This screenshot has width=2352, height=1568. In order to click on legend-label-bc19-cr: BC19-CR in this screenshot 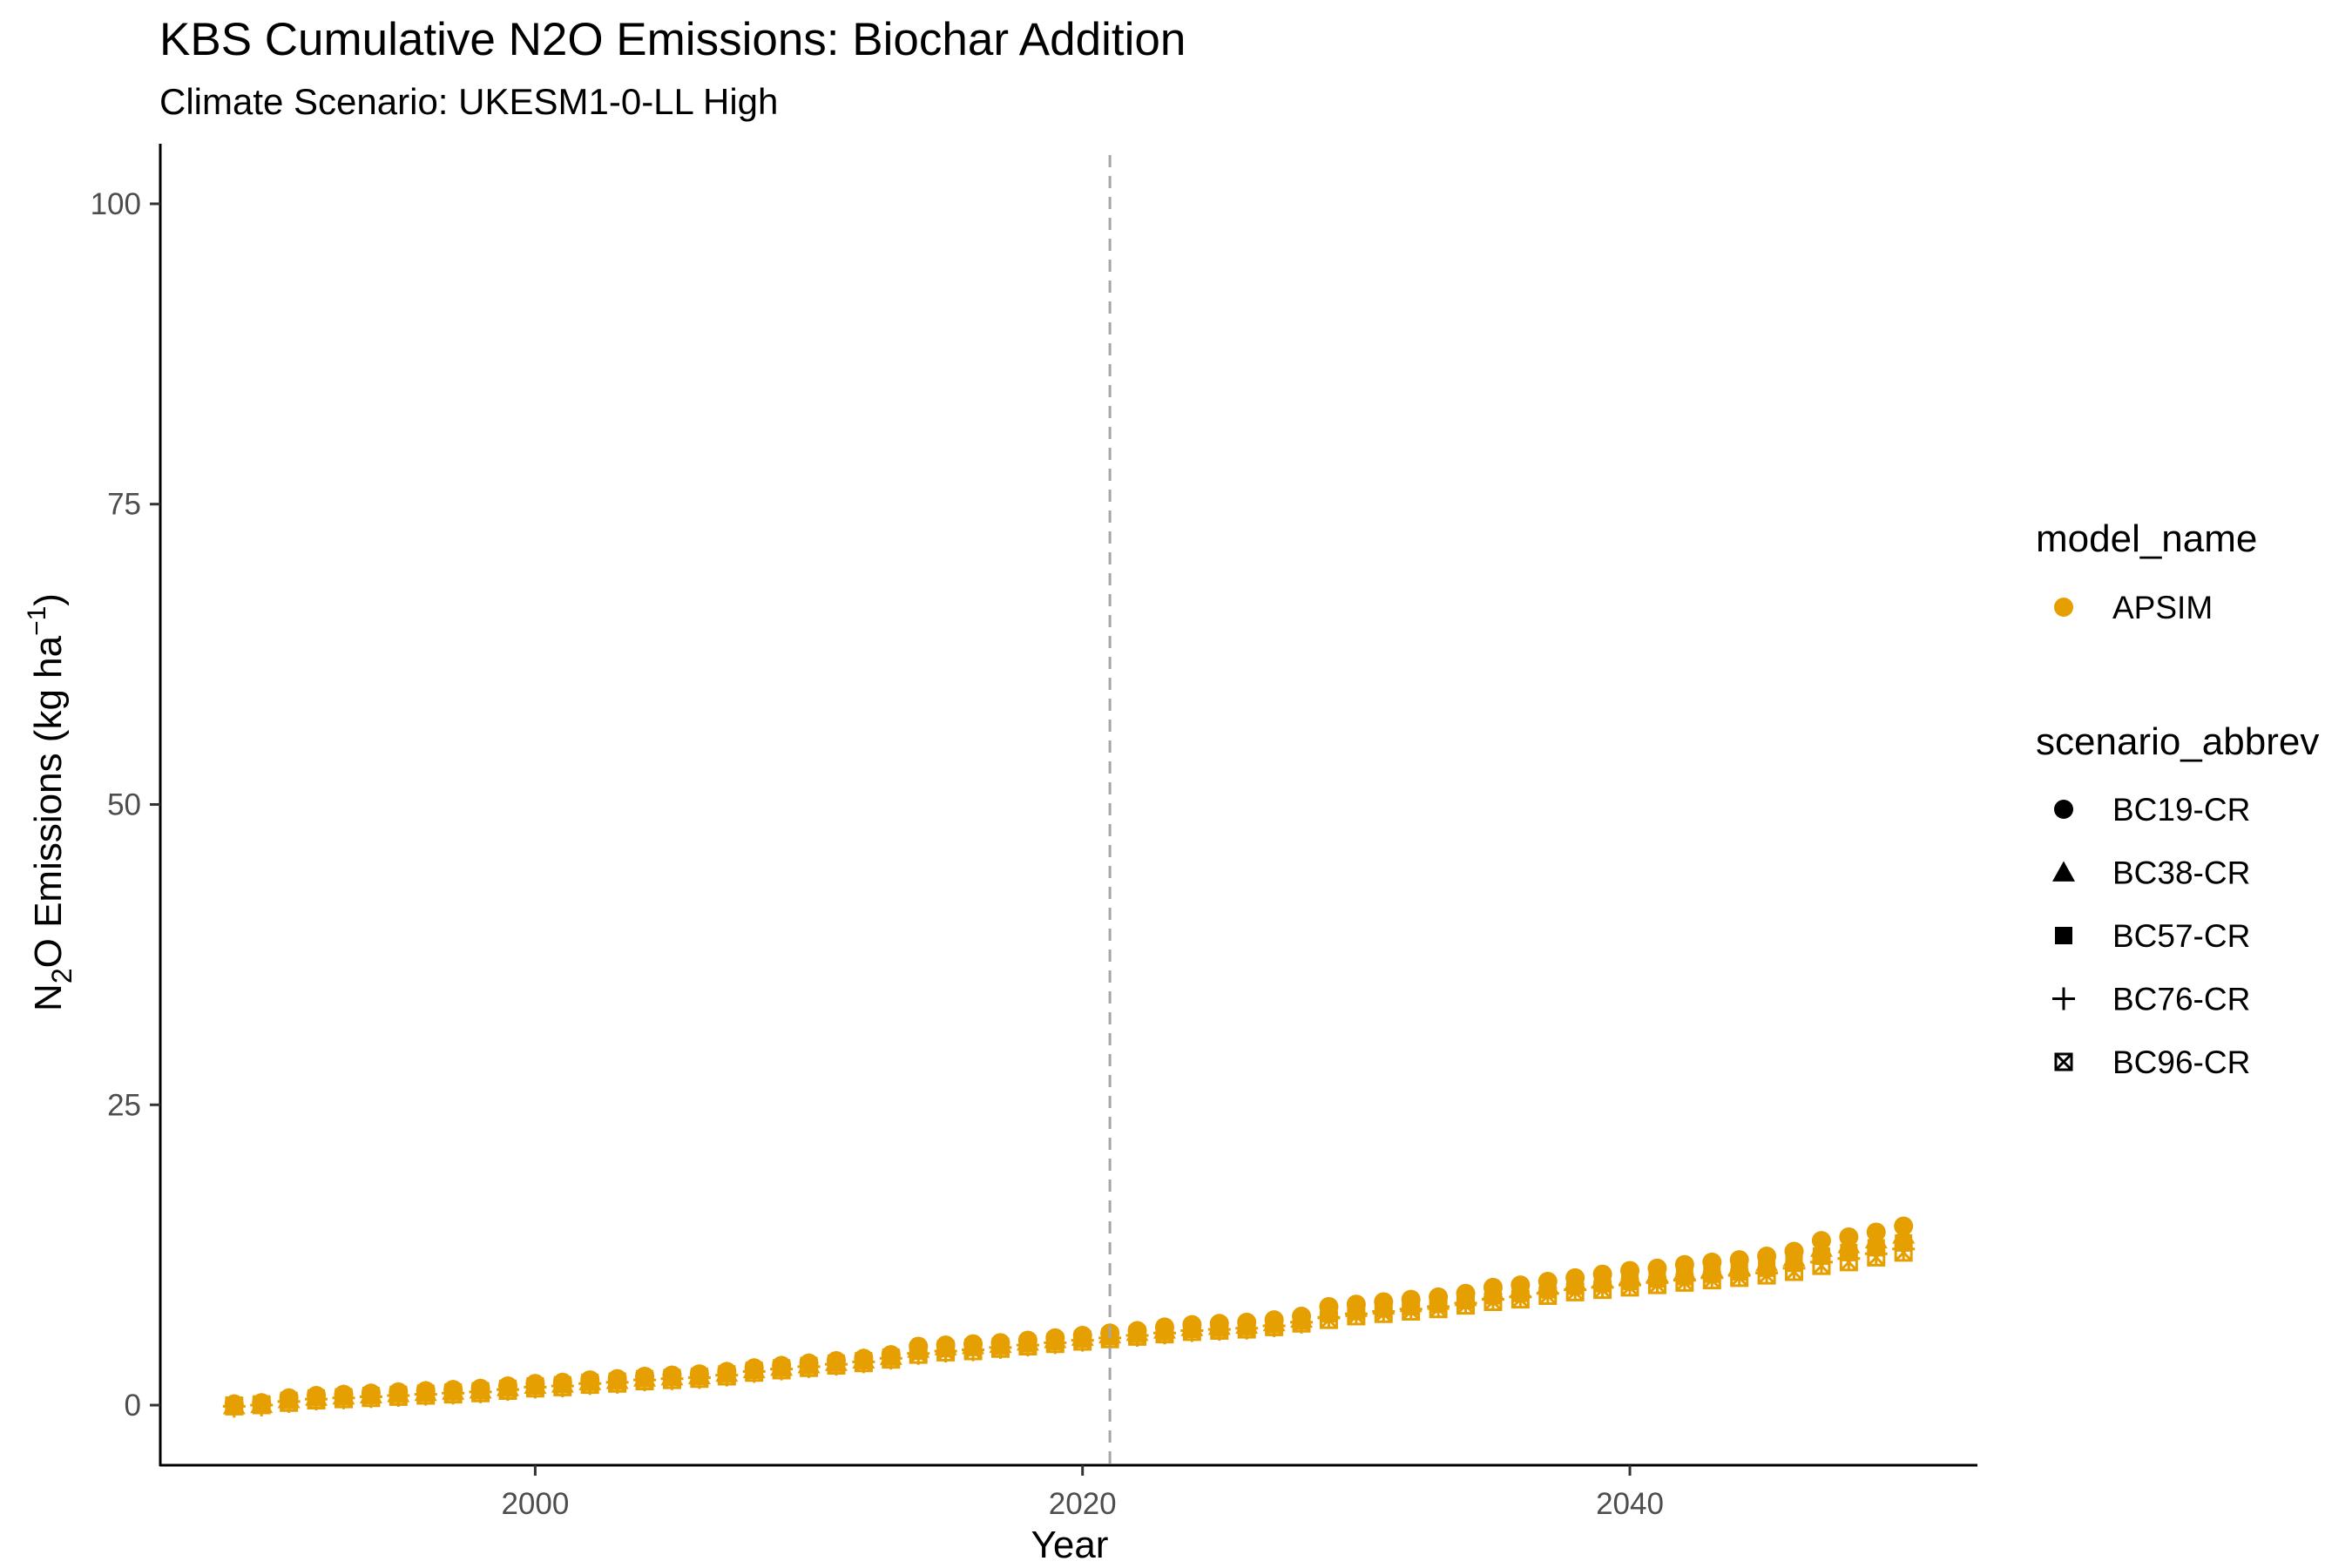, I will do `click(2181, 810)`.